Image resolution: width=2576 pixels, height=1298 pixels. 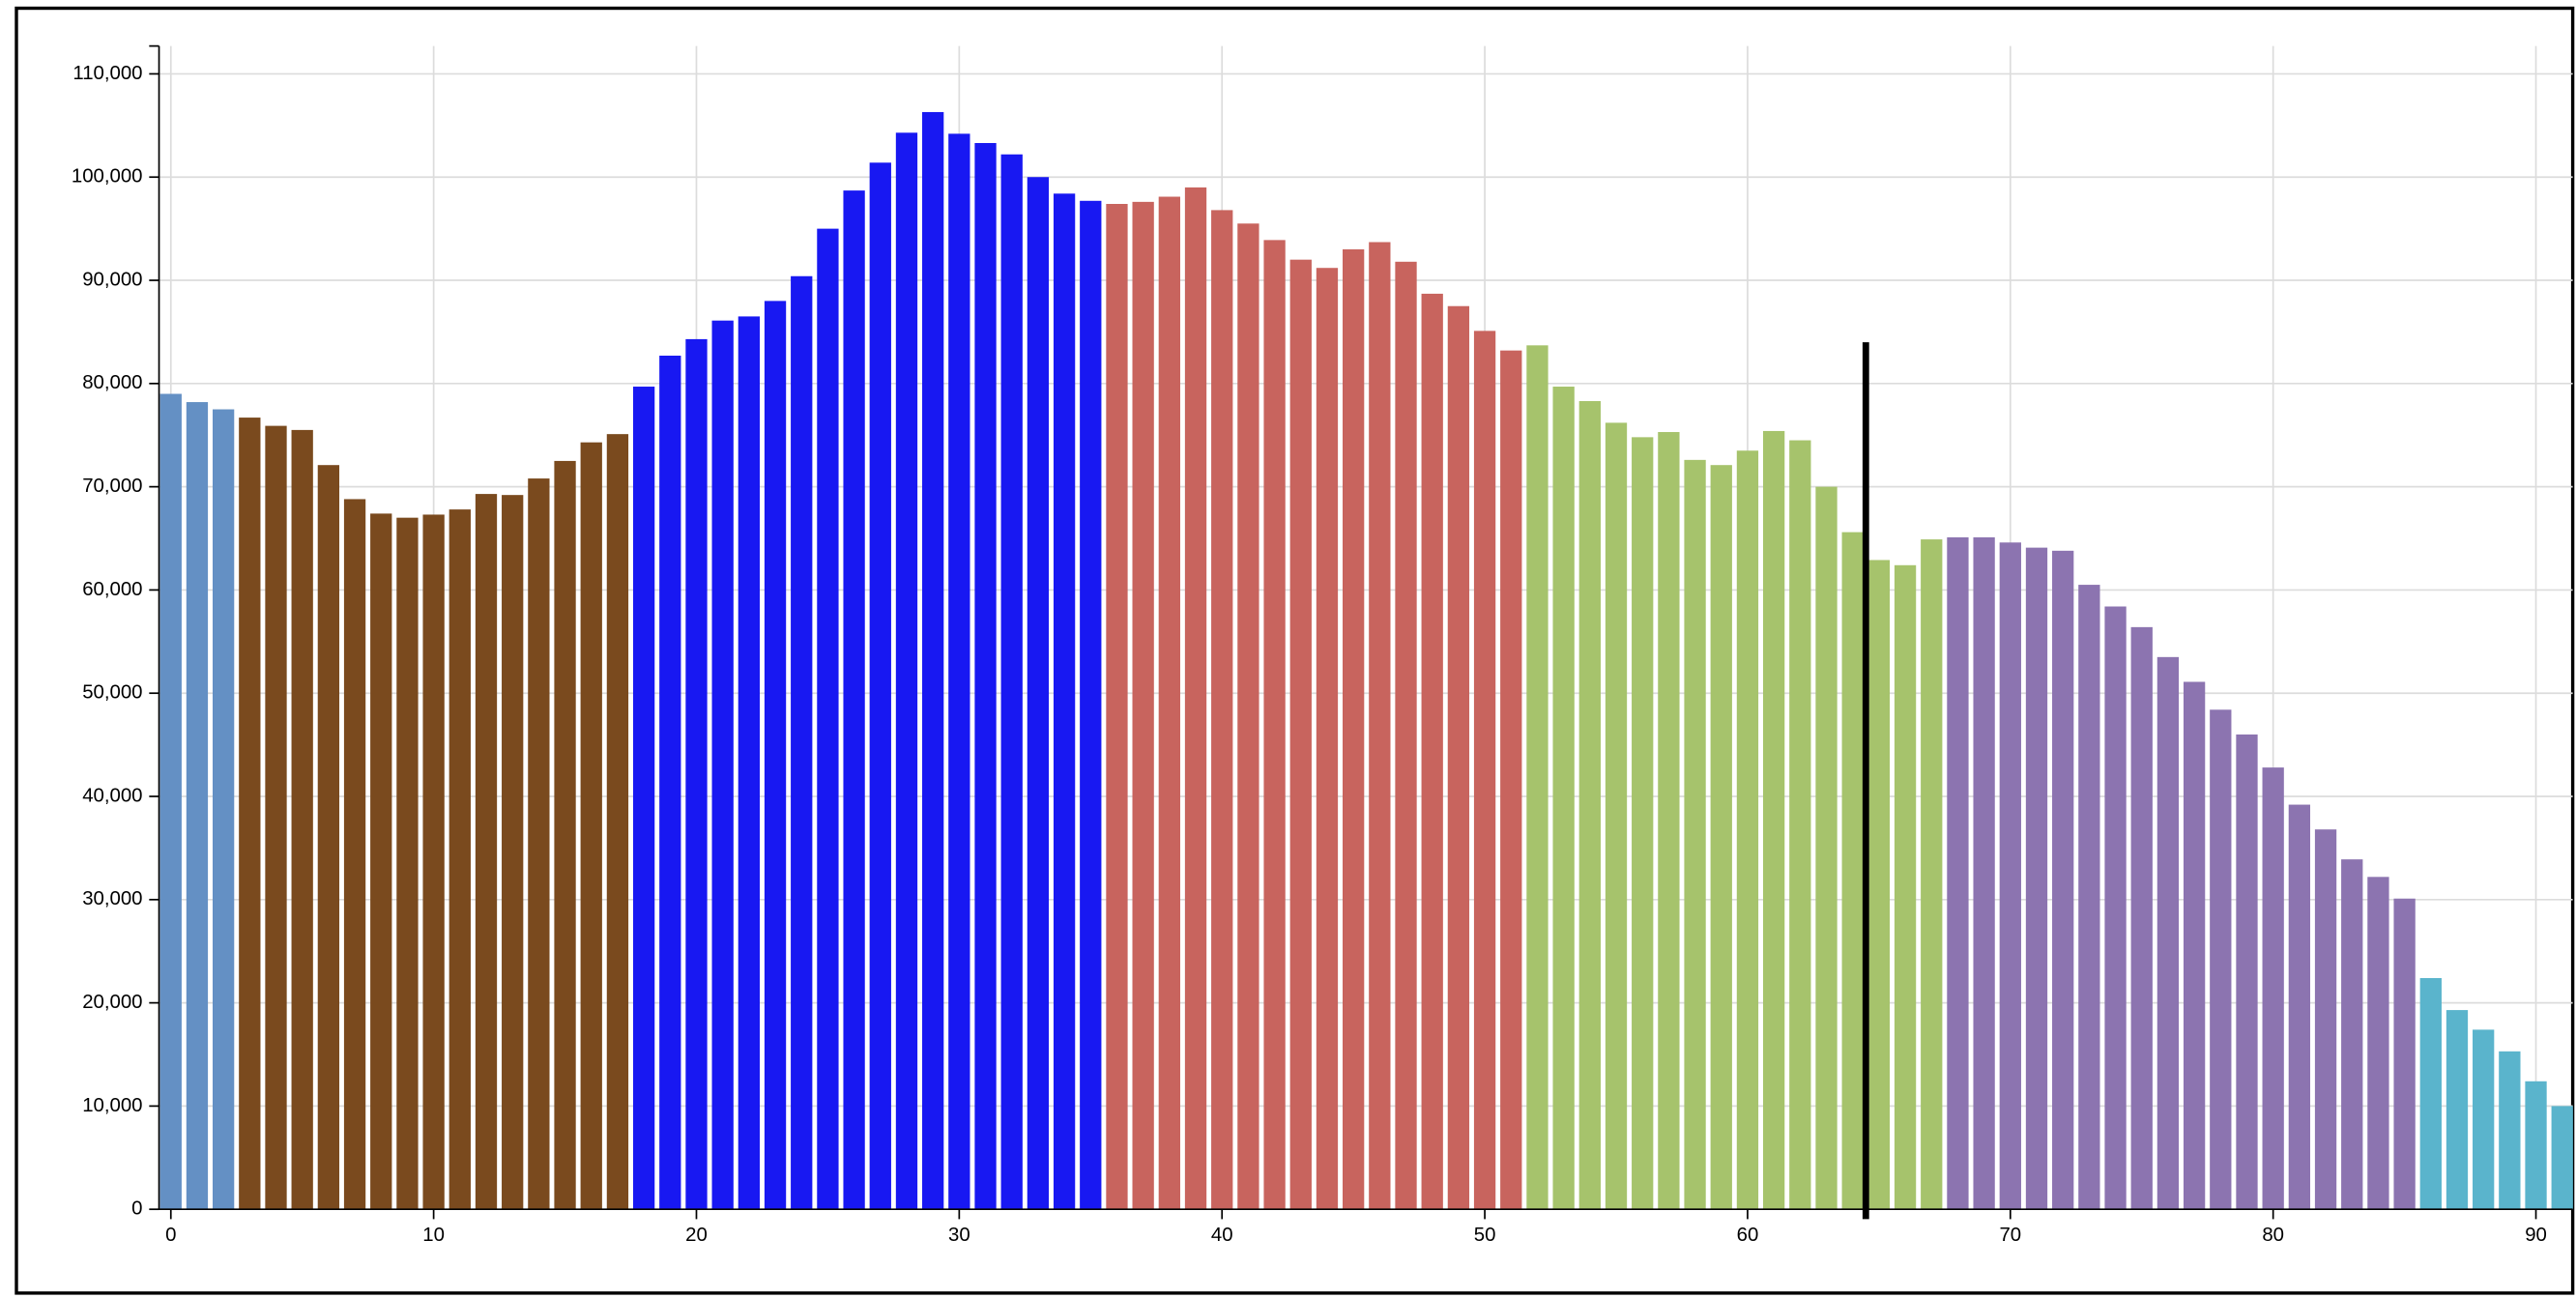 I want to click on y-tick-label: 0, so click(x=136, y=1209).